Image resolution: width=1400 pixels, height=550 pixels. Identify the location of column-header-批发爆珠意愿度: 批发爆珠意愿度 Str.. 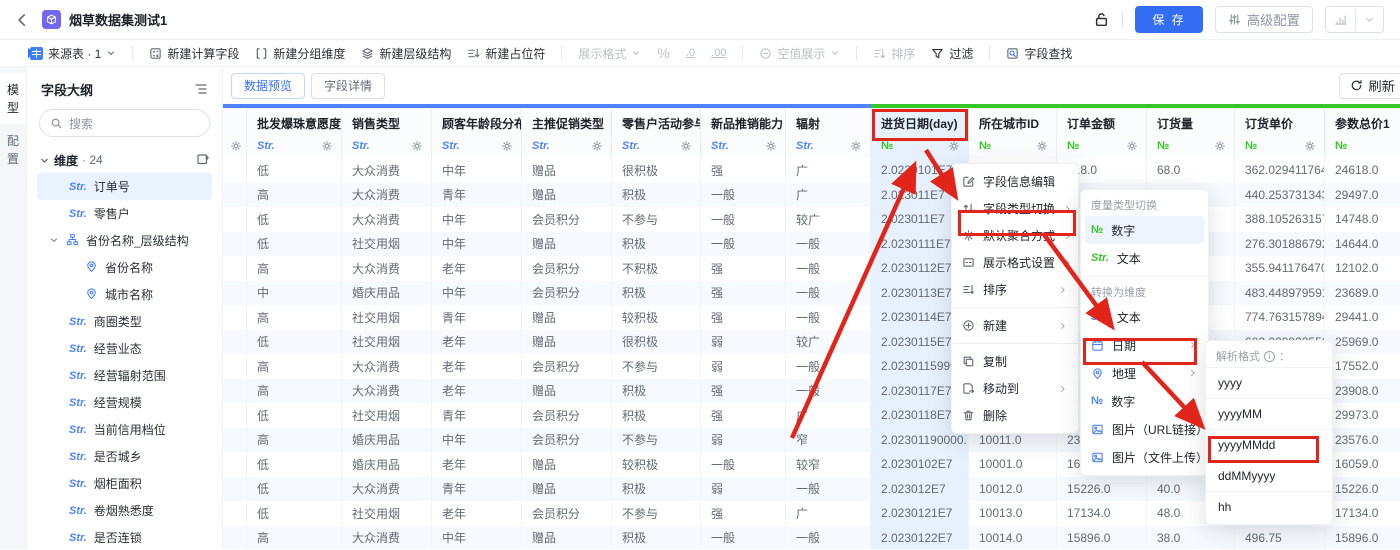
(294, 133).